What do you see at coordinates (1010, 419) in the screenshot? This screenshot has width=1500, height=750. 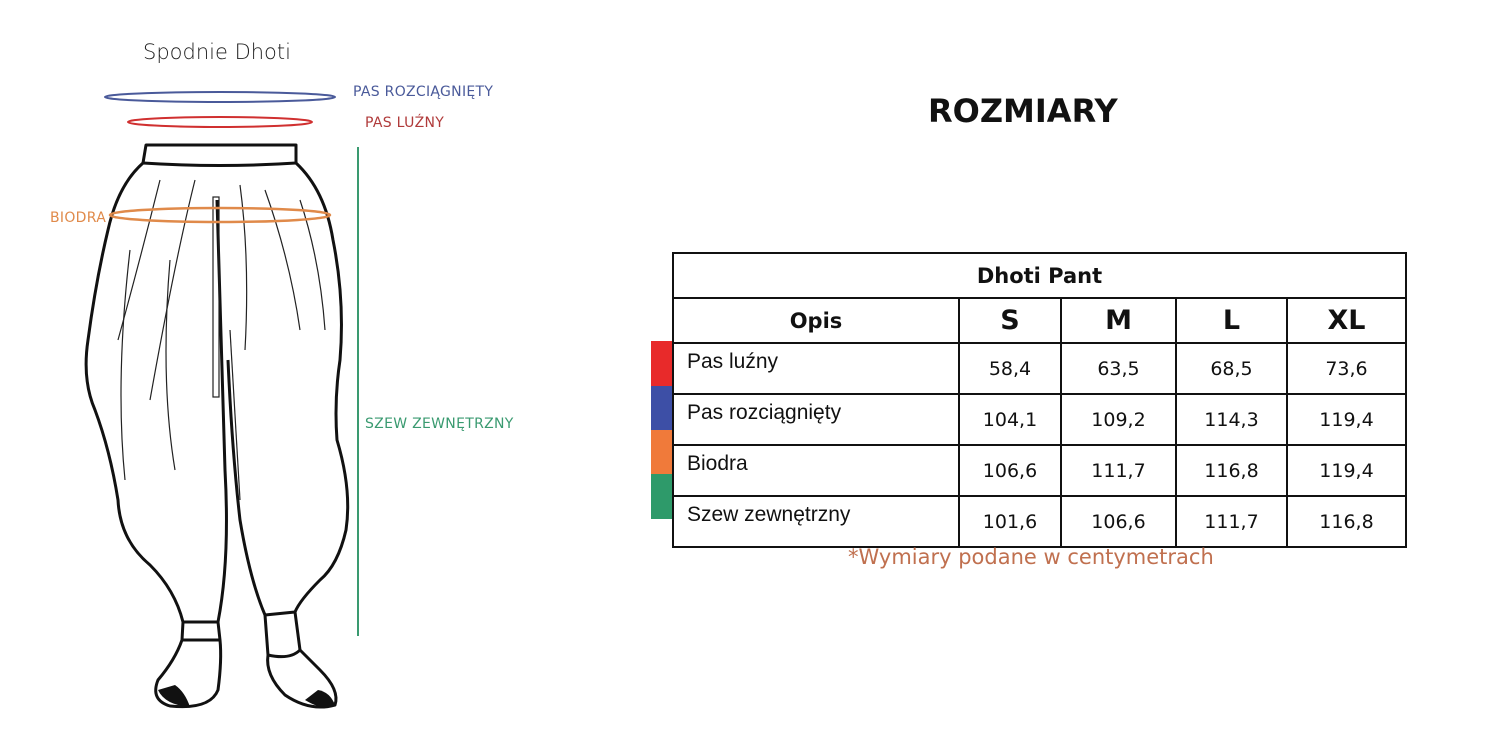 I see `cell-value: 104,1` at bounding box center [1010, 419].